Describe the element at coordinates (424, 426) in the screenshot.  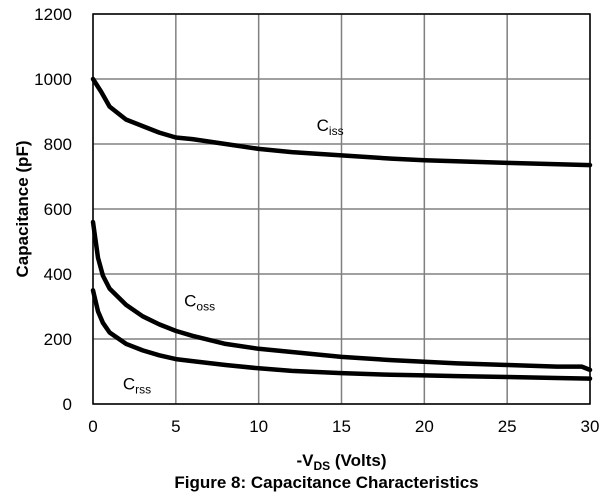
I see `x-tick-label-20: 20` at that location.